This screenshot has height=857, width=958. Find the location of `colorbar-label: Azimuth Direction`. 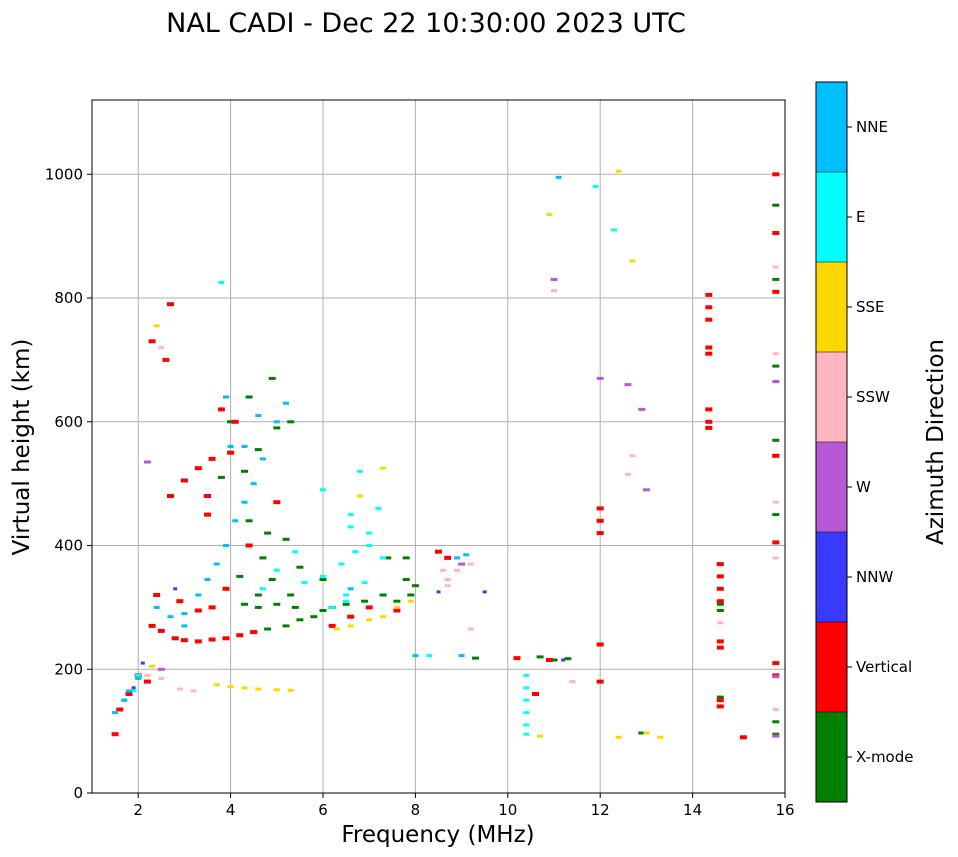

colorbar-label: Azimuth Direction is located at coordinates (936, 442).